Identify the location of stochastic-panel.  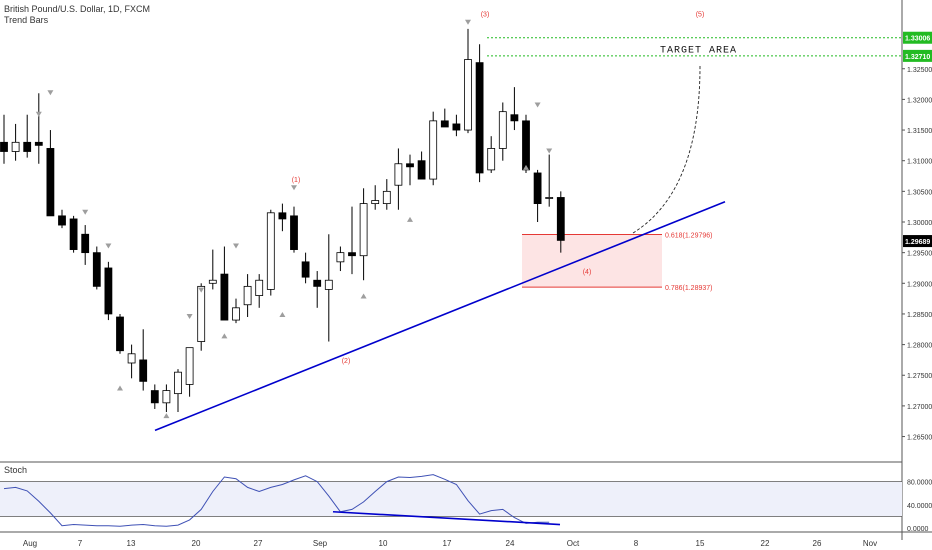
(451, 500).